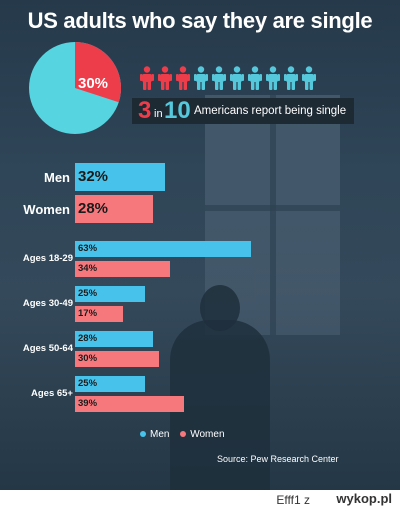 The image size is (400, 513). What do you see at coordinates (47, 303) in the screenshot?
I see `age-group-label: Ages 30-49` at bounding box center [47, 303].